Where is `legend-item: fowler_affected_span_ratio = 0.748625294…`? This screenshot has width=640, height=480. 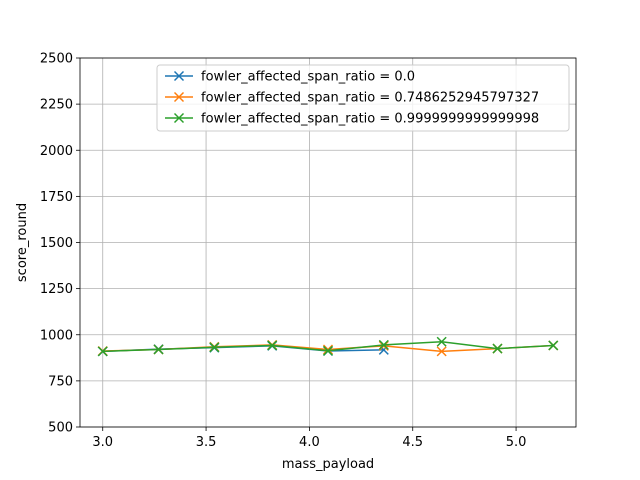
legend-item: fowler_affected_span_ratio = 0.748625294… is located at coordinates (352, 98).